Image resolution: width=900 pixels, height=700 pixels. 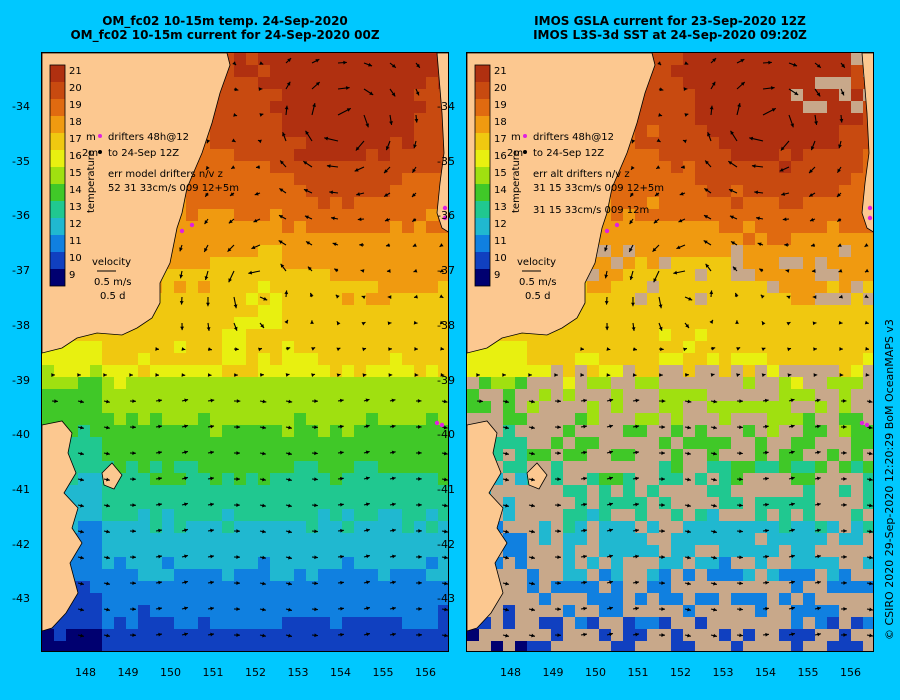 I want to click on right-title-line1: IMOS GSLA current for 23-Sep-2020 12Z, so click(x=670, y=21).